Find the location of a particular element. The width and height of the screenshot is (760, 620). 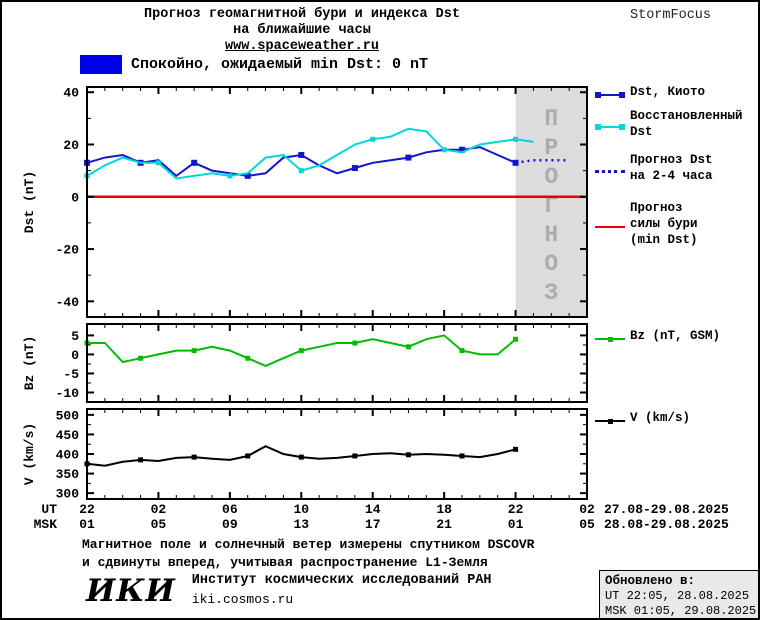

updated-title: Обновлено в: is located at coordinates (650, 581).